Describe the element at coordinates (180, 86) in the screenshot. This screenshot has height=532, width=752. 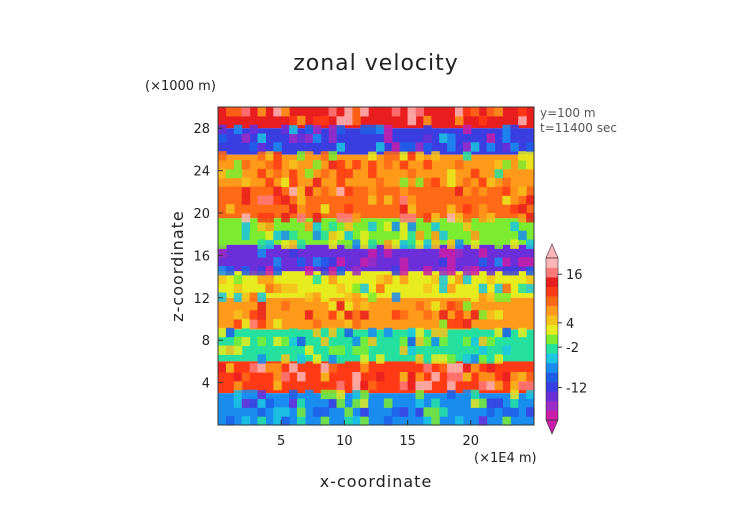
I see `y-unit-label: (×1000 m)` at that location.